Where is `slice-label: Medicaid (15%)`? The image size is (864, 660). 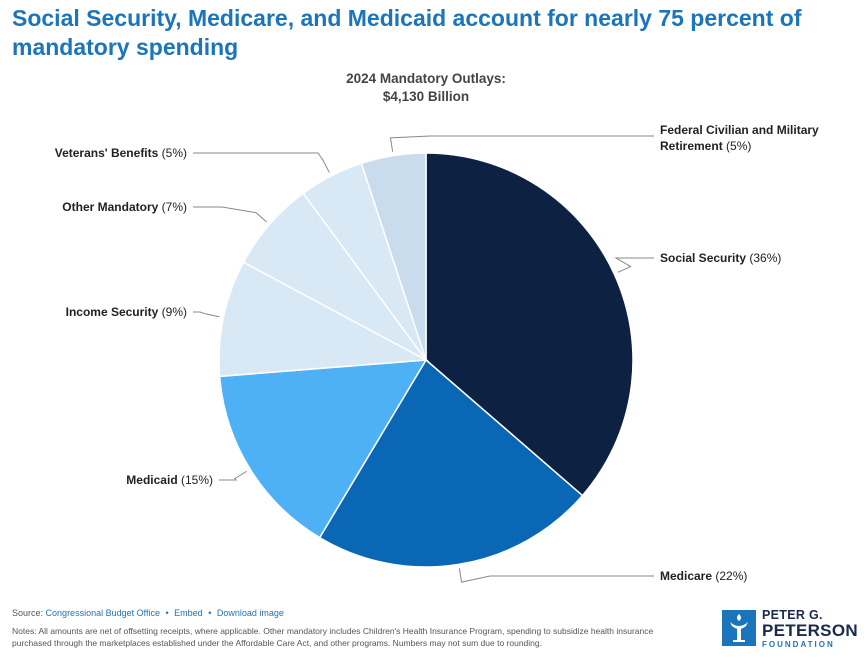
slice-label: Medicaid (15%) is located at coordinates (169, 480).